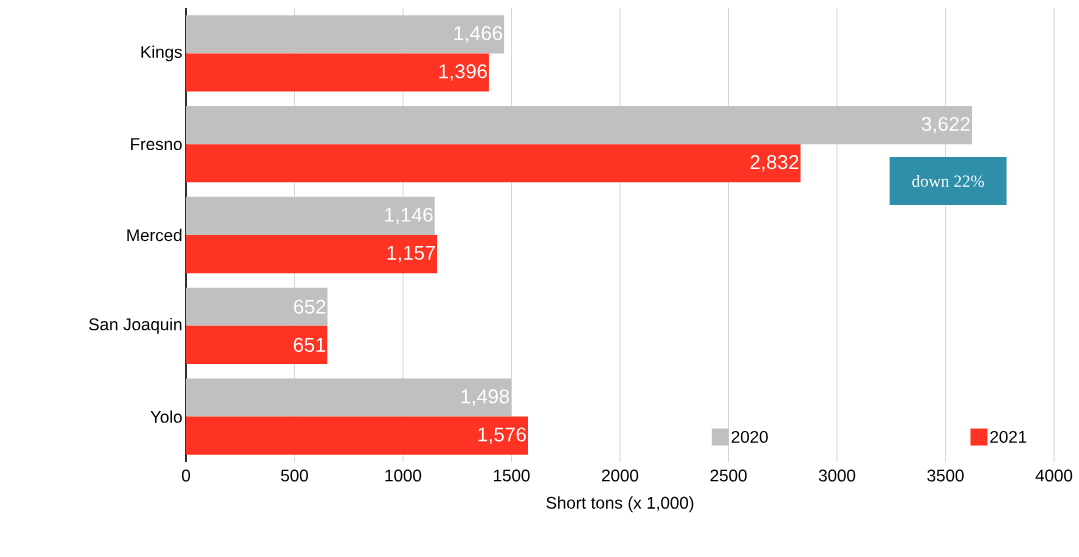 Image resolution: width=1079 pixels, height=557 pixels. Describe the element at coordinates (620, 504) in the screenshot. I see `x-axis-title: Short tons (x 1,000)` at that location.